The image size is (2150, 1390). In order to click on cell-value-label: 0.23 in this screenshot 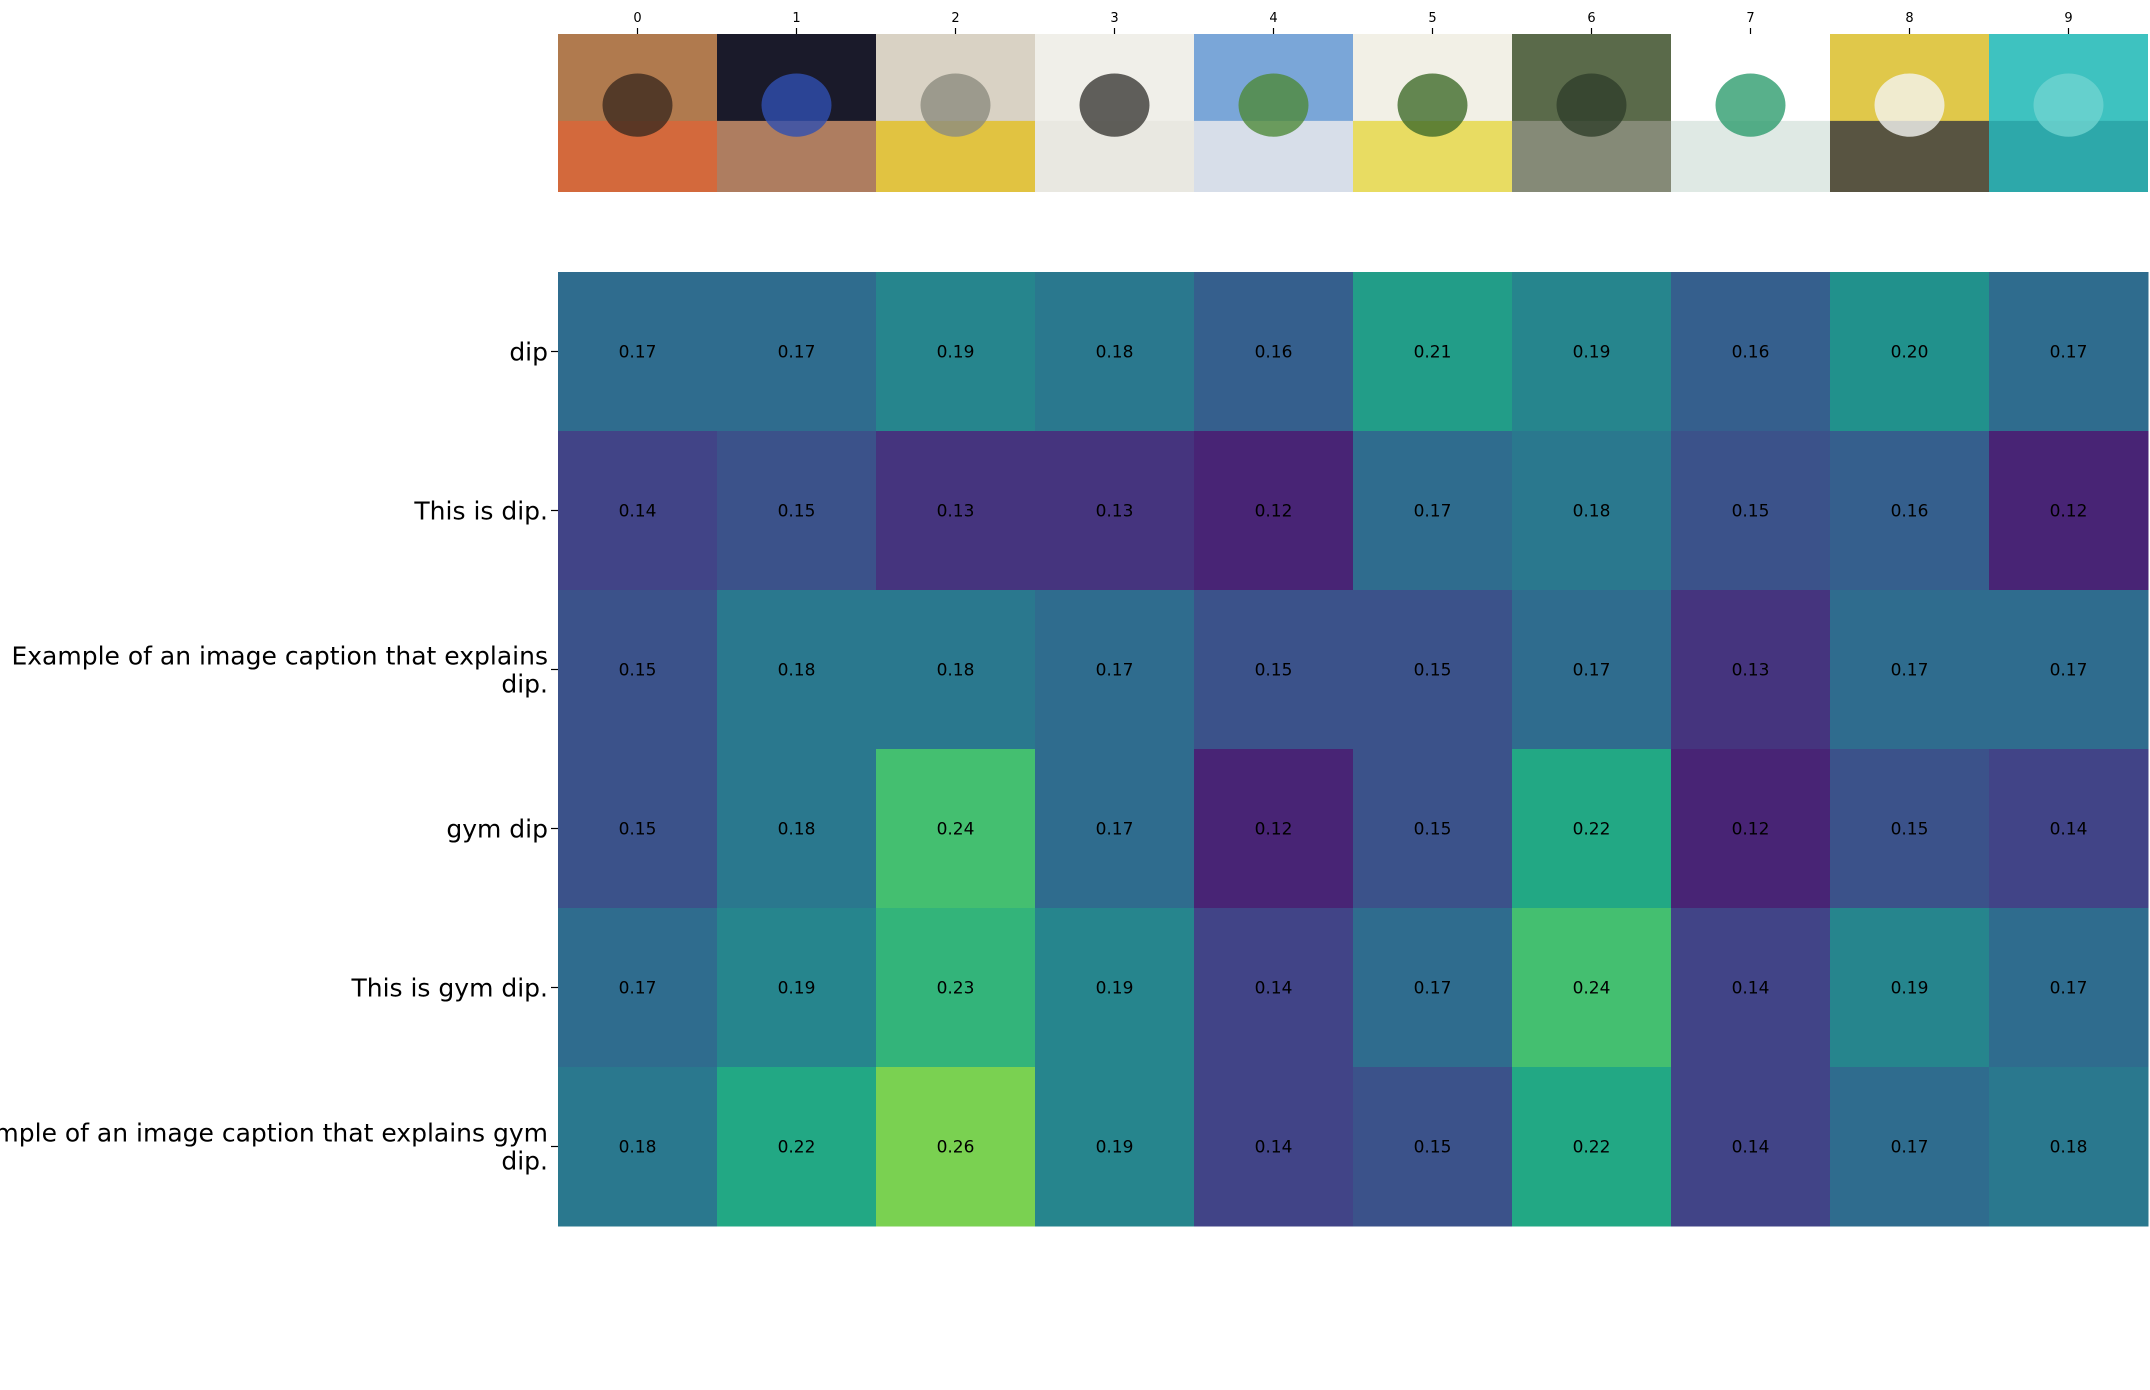, I will do `click(956, 989)`.